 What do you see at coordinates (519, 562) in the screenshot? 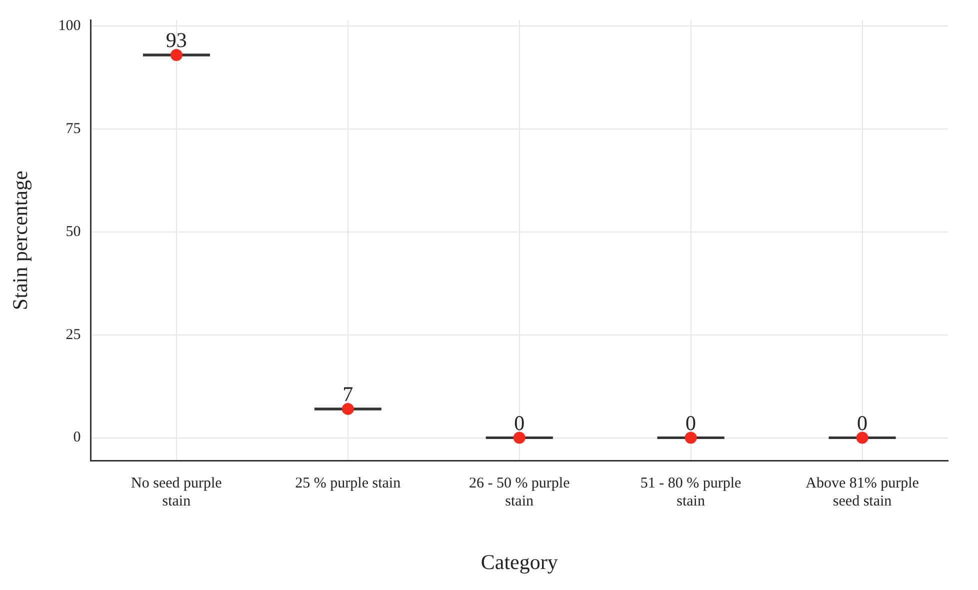
I see `x-axis-title: Category` at bounding box center [519, 562].